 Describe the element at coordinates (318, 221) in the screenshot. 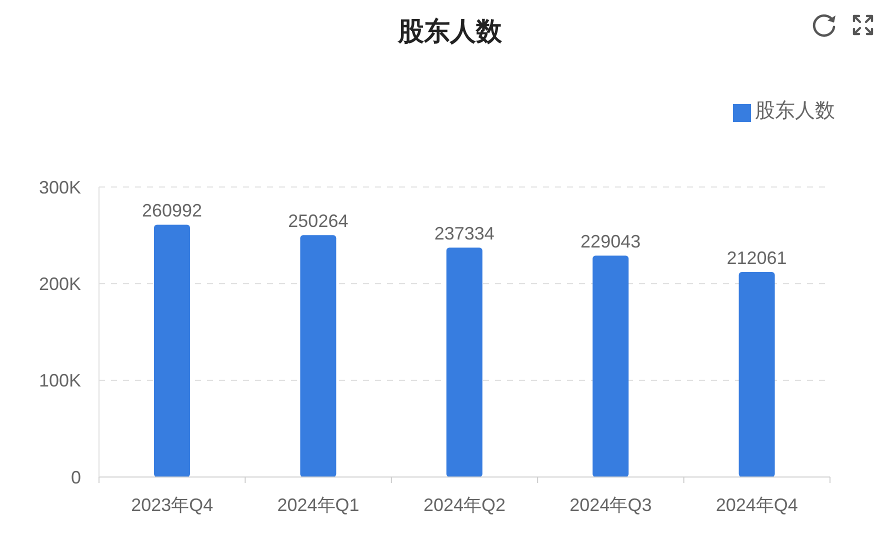

I see `data-label: 250264` at that location.